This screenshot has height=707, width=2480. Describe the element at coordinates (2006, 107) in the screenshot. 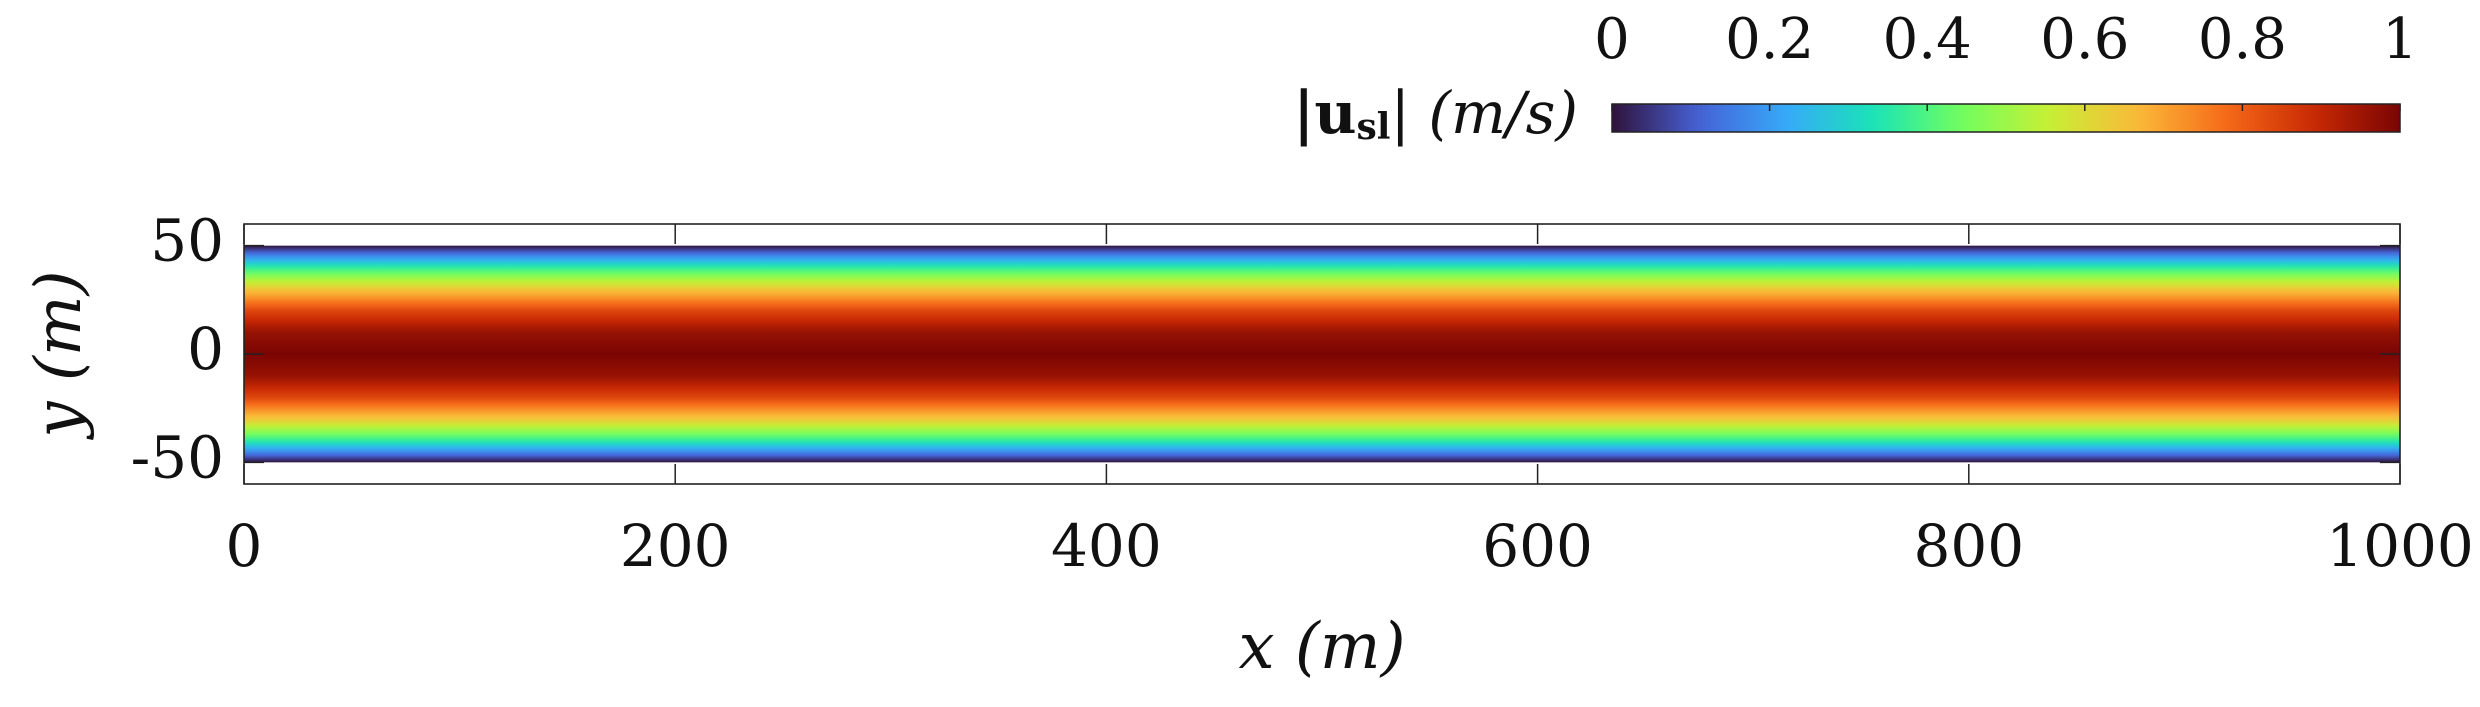

I see `colorbar-ticks` at that location.